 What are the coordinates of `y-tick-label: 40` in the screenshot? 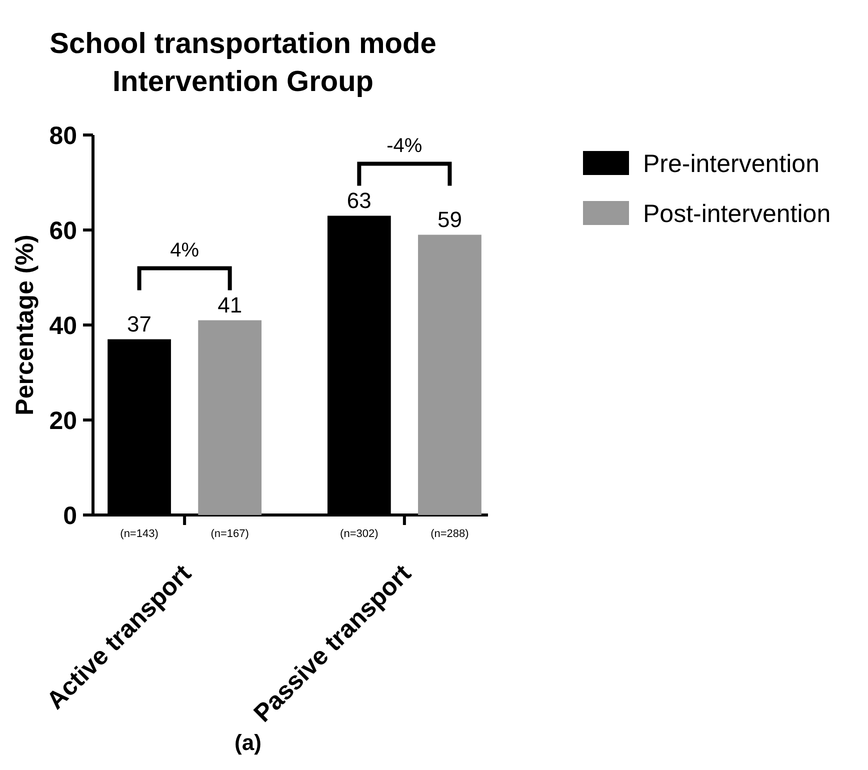 It's located at (63, 326).